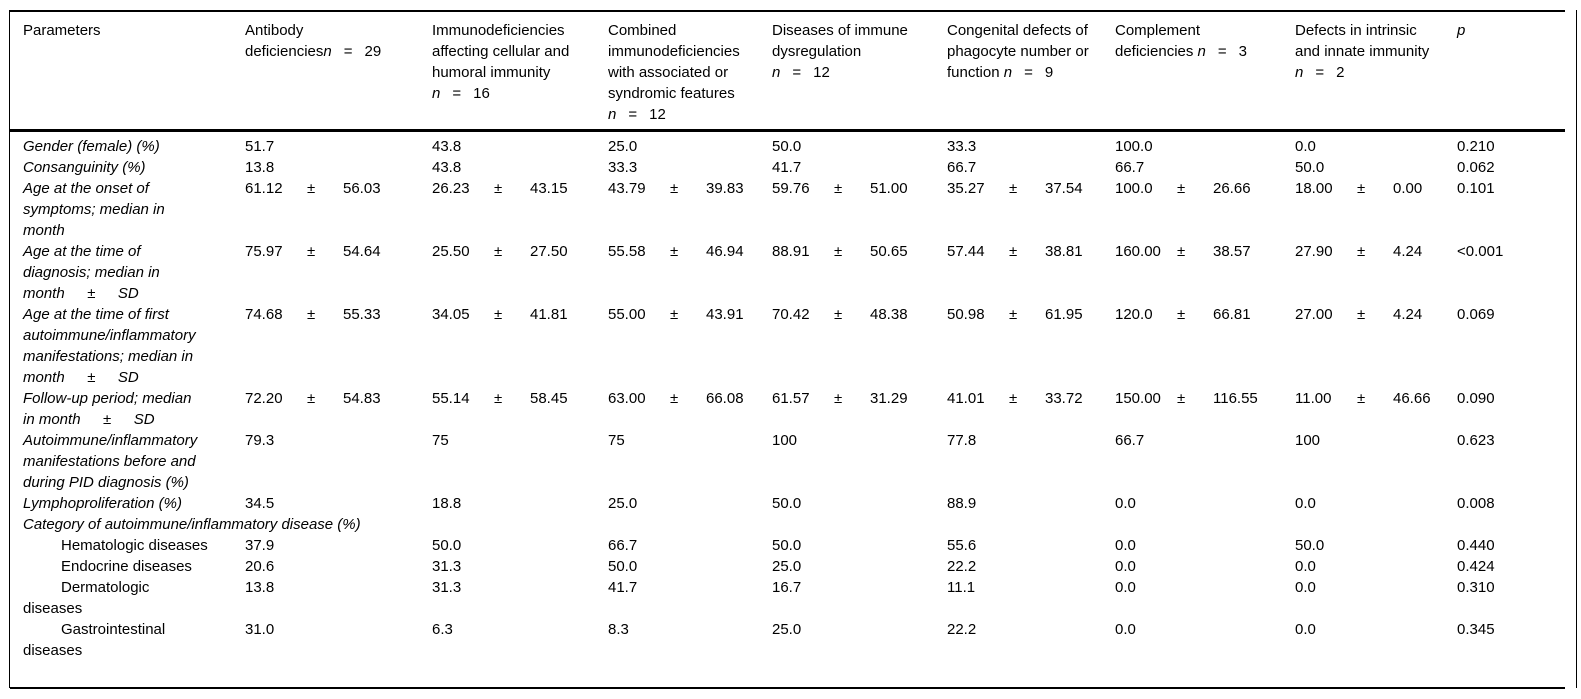  I want to click on value-cell: 8.3, so click(618, 629).